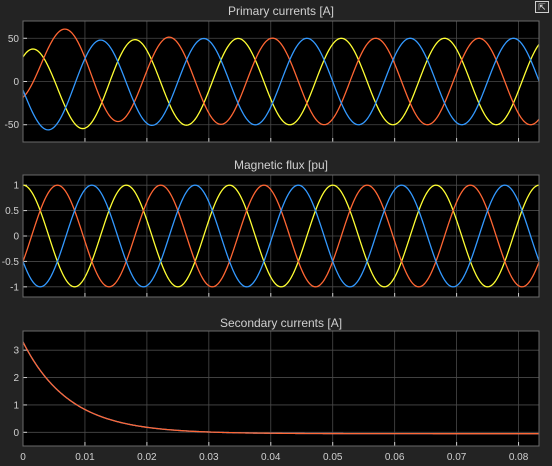  What do you see at coordinates (281, 11) in the screenshot?
I see `chart-title: Primary currents [A]` at bounding box center [281, 11].